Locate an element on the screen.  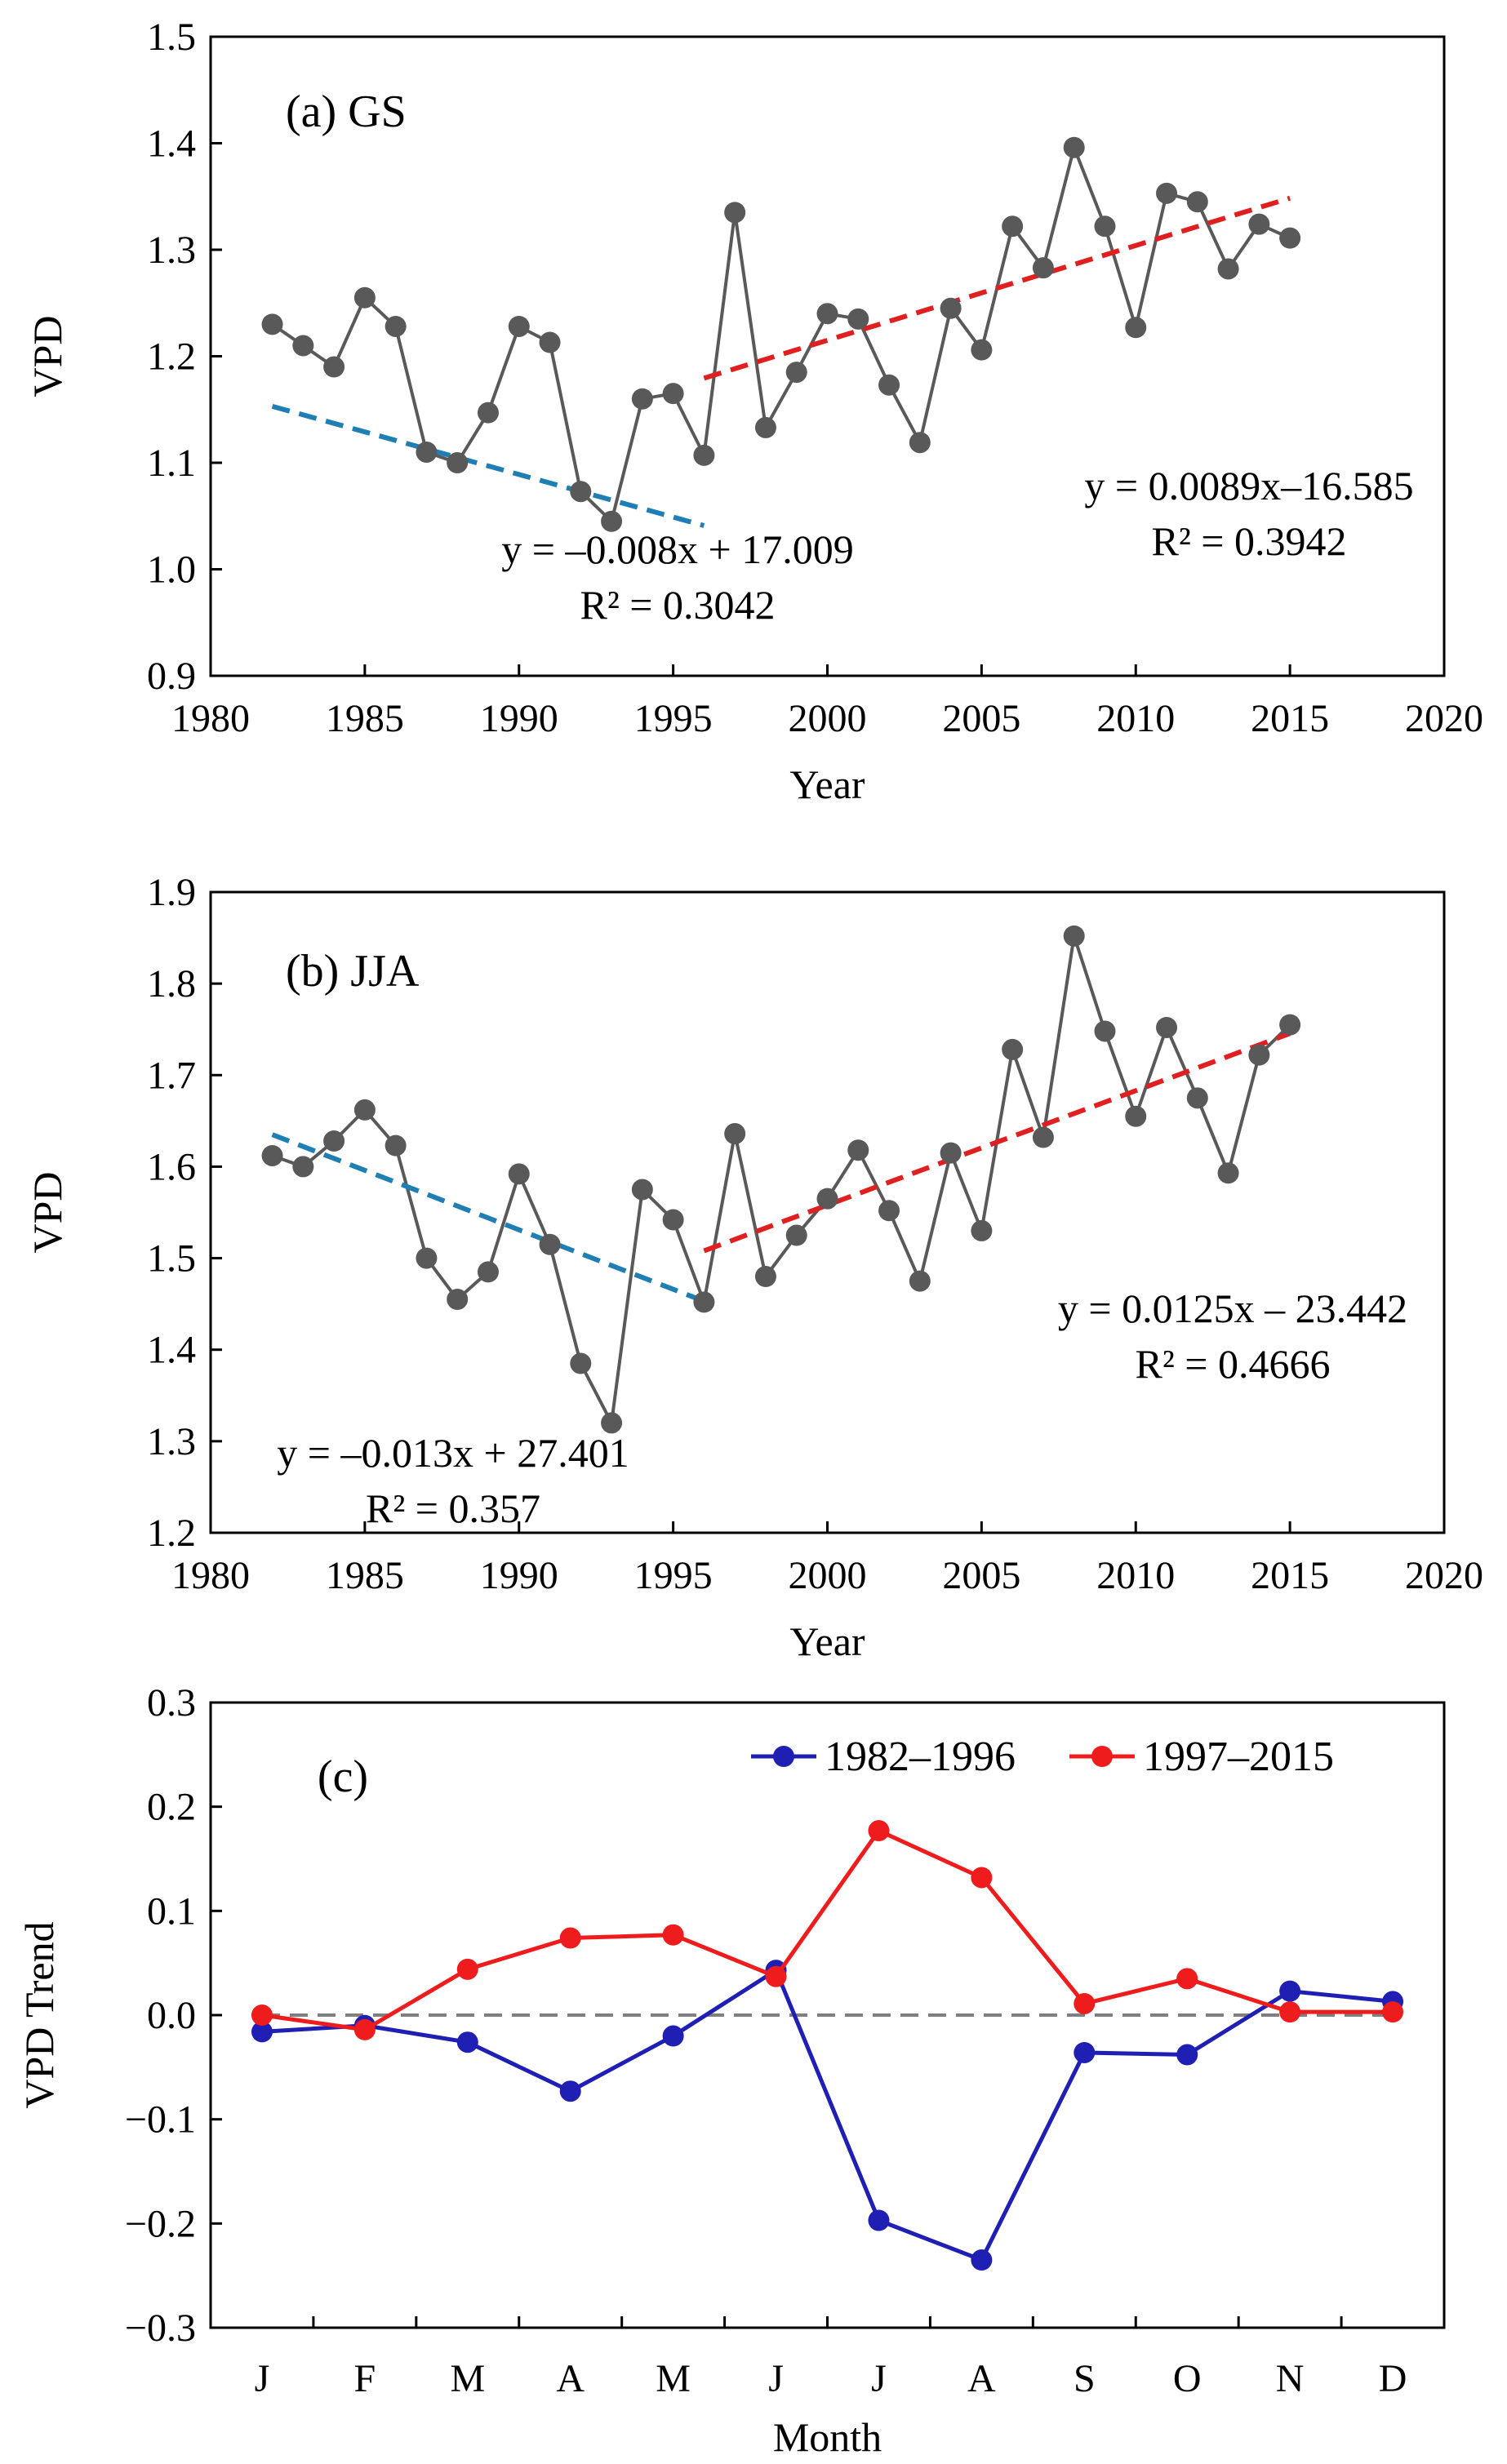
trend-equation: y = 0.0089x–16.585 is located at coordinates (1248, 485).